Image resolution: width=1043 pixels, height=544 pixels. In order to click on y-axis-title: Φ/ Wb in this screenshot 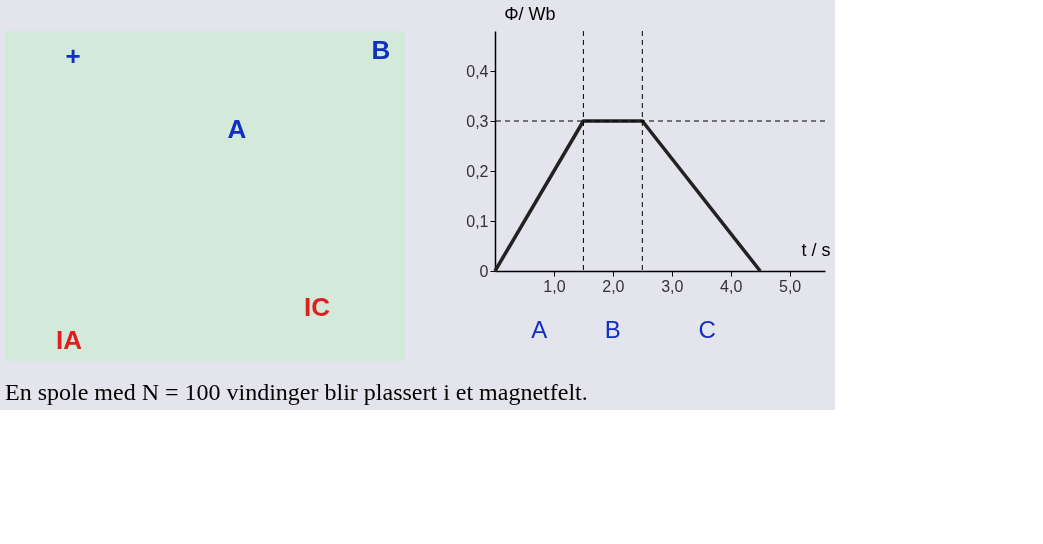, I will do `click(530, 13)`.